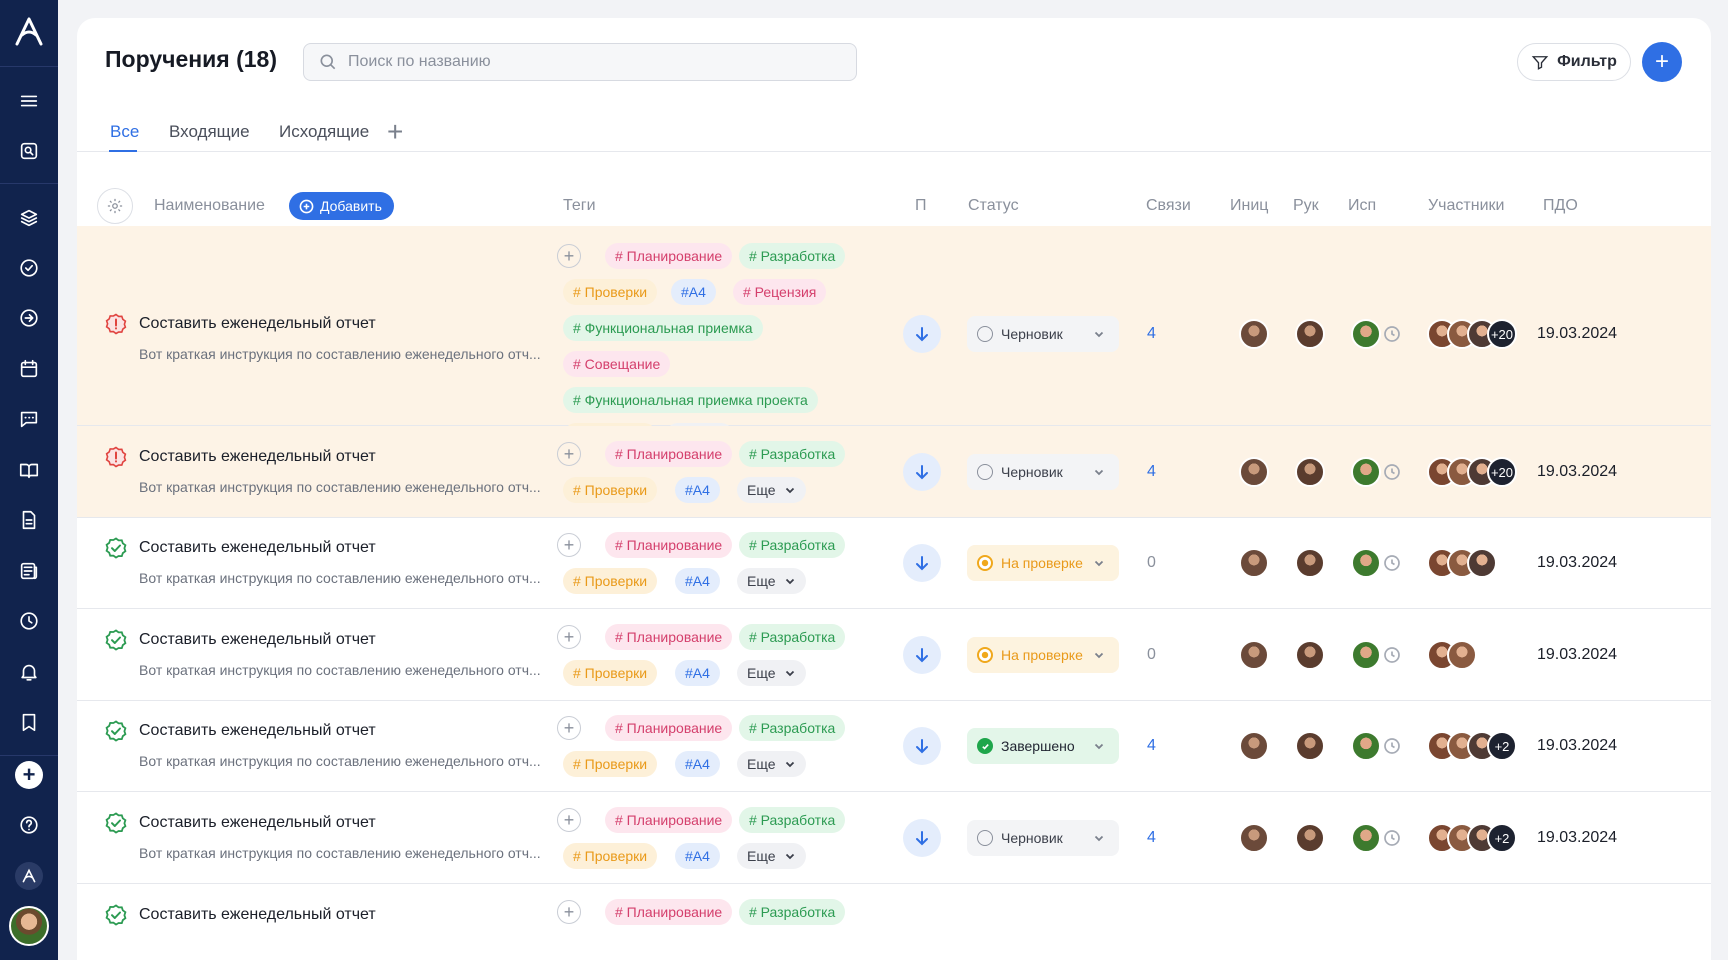 The width and height of the screenshot is (1728, 960). Describe the element at coordinates (29, 520) in the screenshot. I see `document-icon` at that location.